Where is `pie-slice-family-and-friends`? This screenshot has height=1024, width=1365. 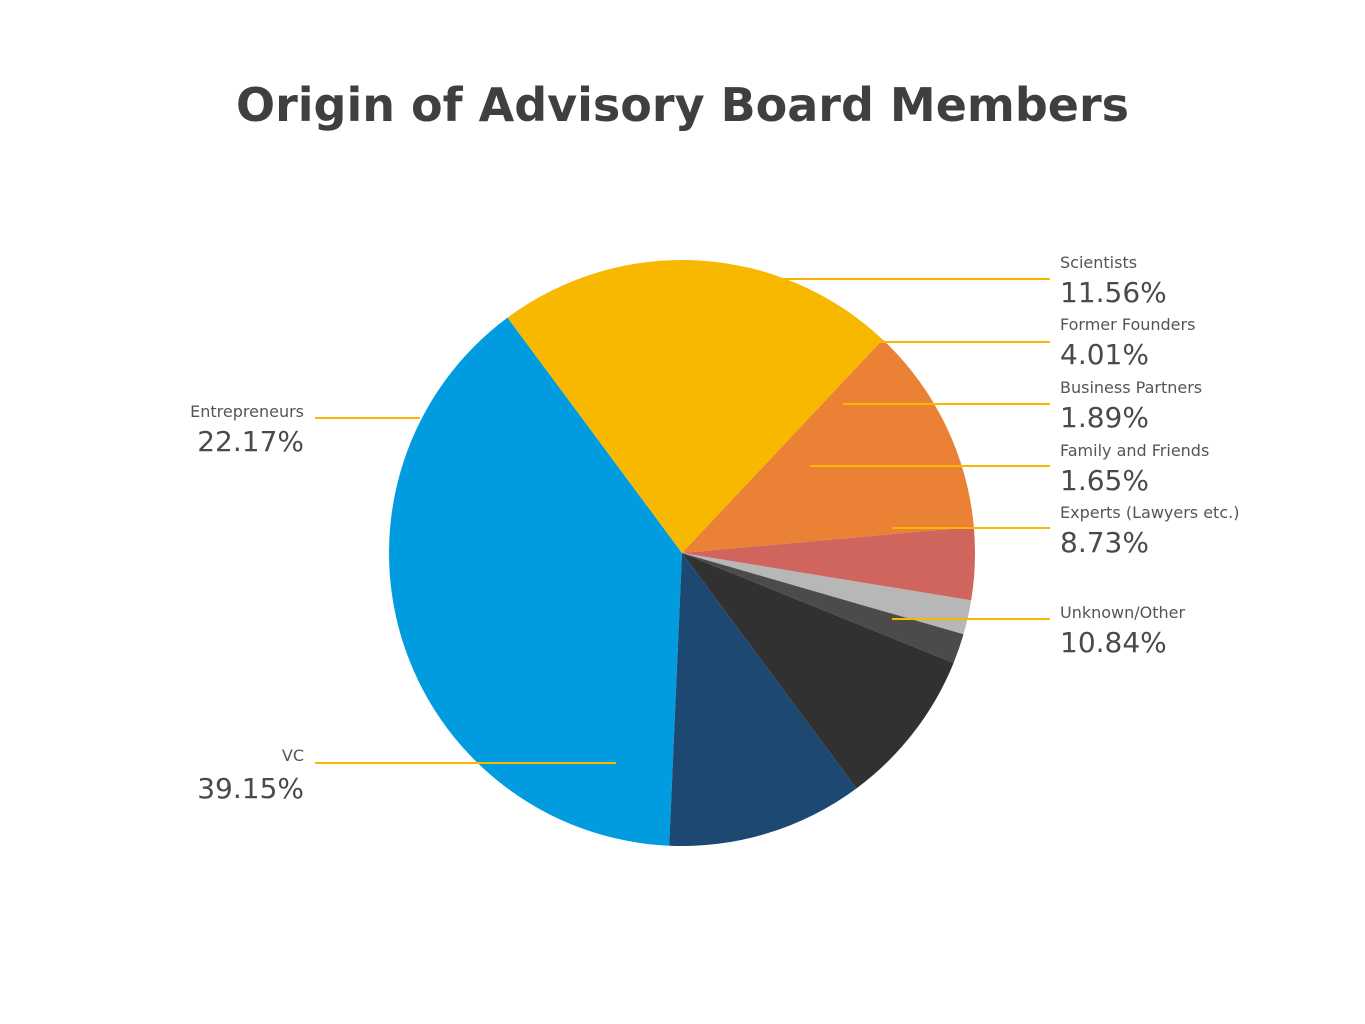 pie-slice-family-and-friends is located at coordinates (823, 608).